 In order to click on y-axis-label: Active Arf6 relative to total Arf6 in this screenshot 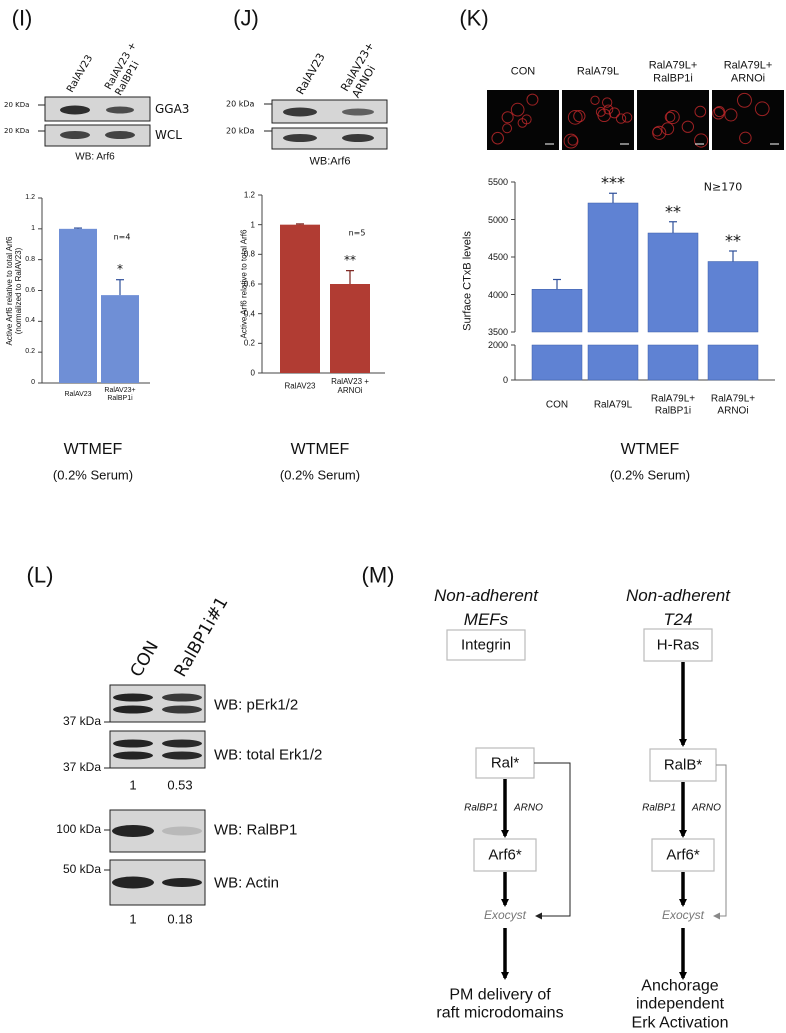, I will do `click(244, 284)`.